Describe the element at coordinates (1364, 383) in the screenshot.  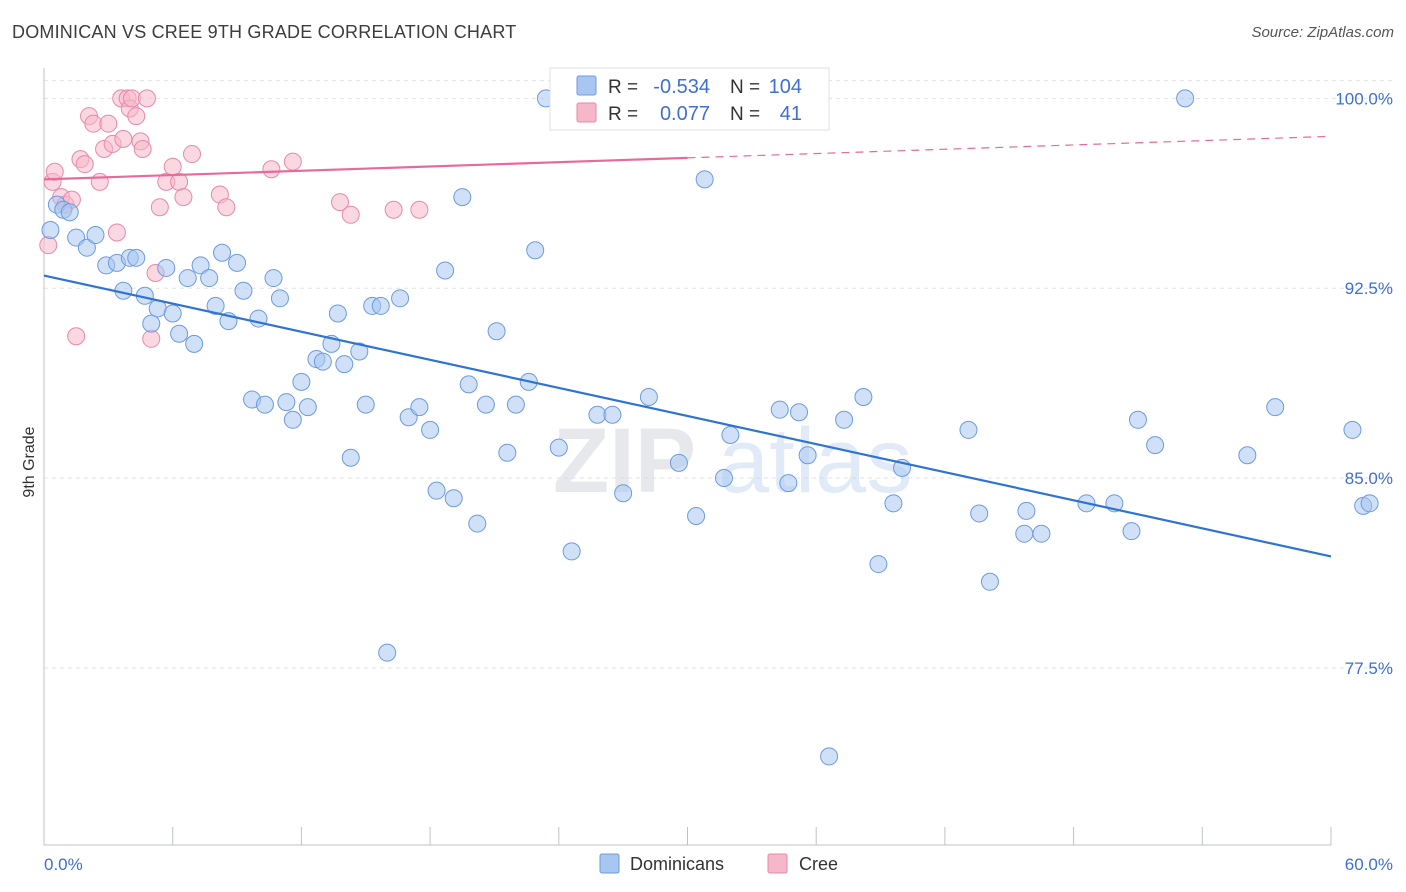
I see `y-tick-labels: 77.5% 85.0% 92.5% 100.0%` at that location.